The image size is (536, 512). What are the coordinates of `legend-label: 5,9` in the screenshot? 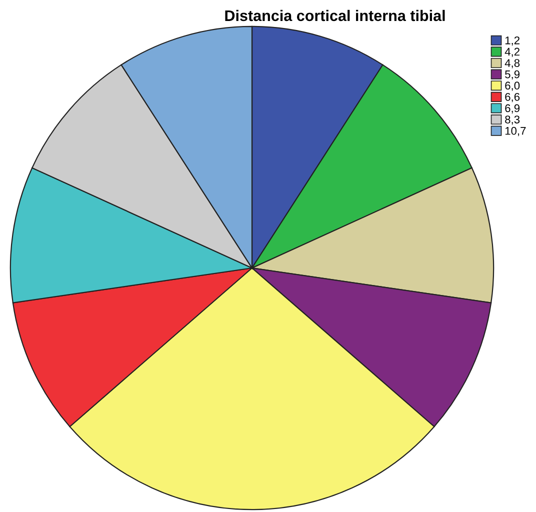 It's located at (512, 75).